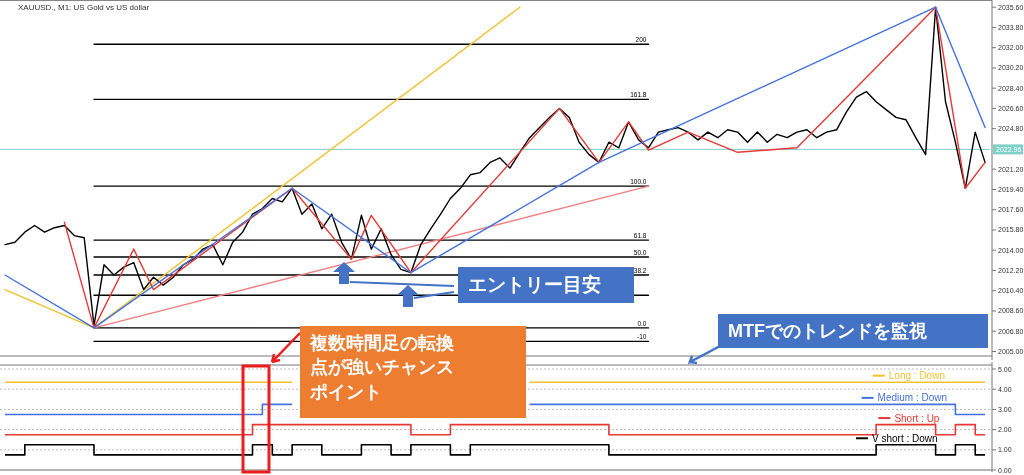 Image resolution: width=1024 pixels, height=475 pixels. What do you see at coordinates (534, 284) in the screenshot?
I see `annotation: エントリー目安` at bounding box center [534, 284].